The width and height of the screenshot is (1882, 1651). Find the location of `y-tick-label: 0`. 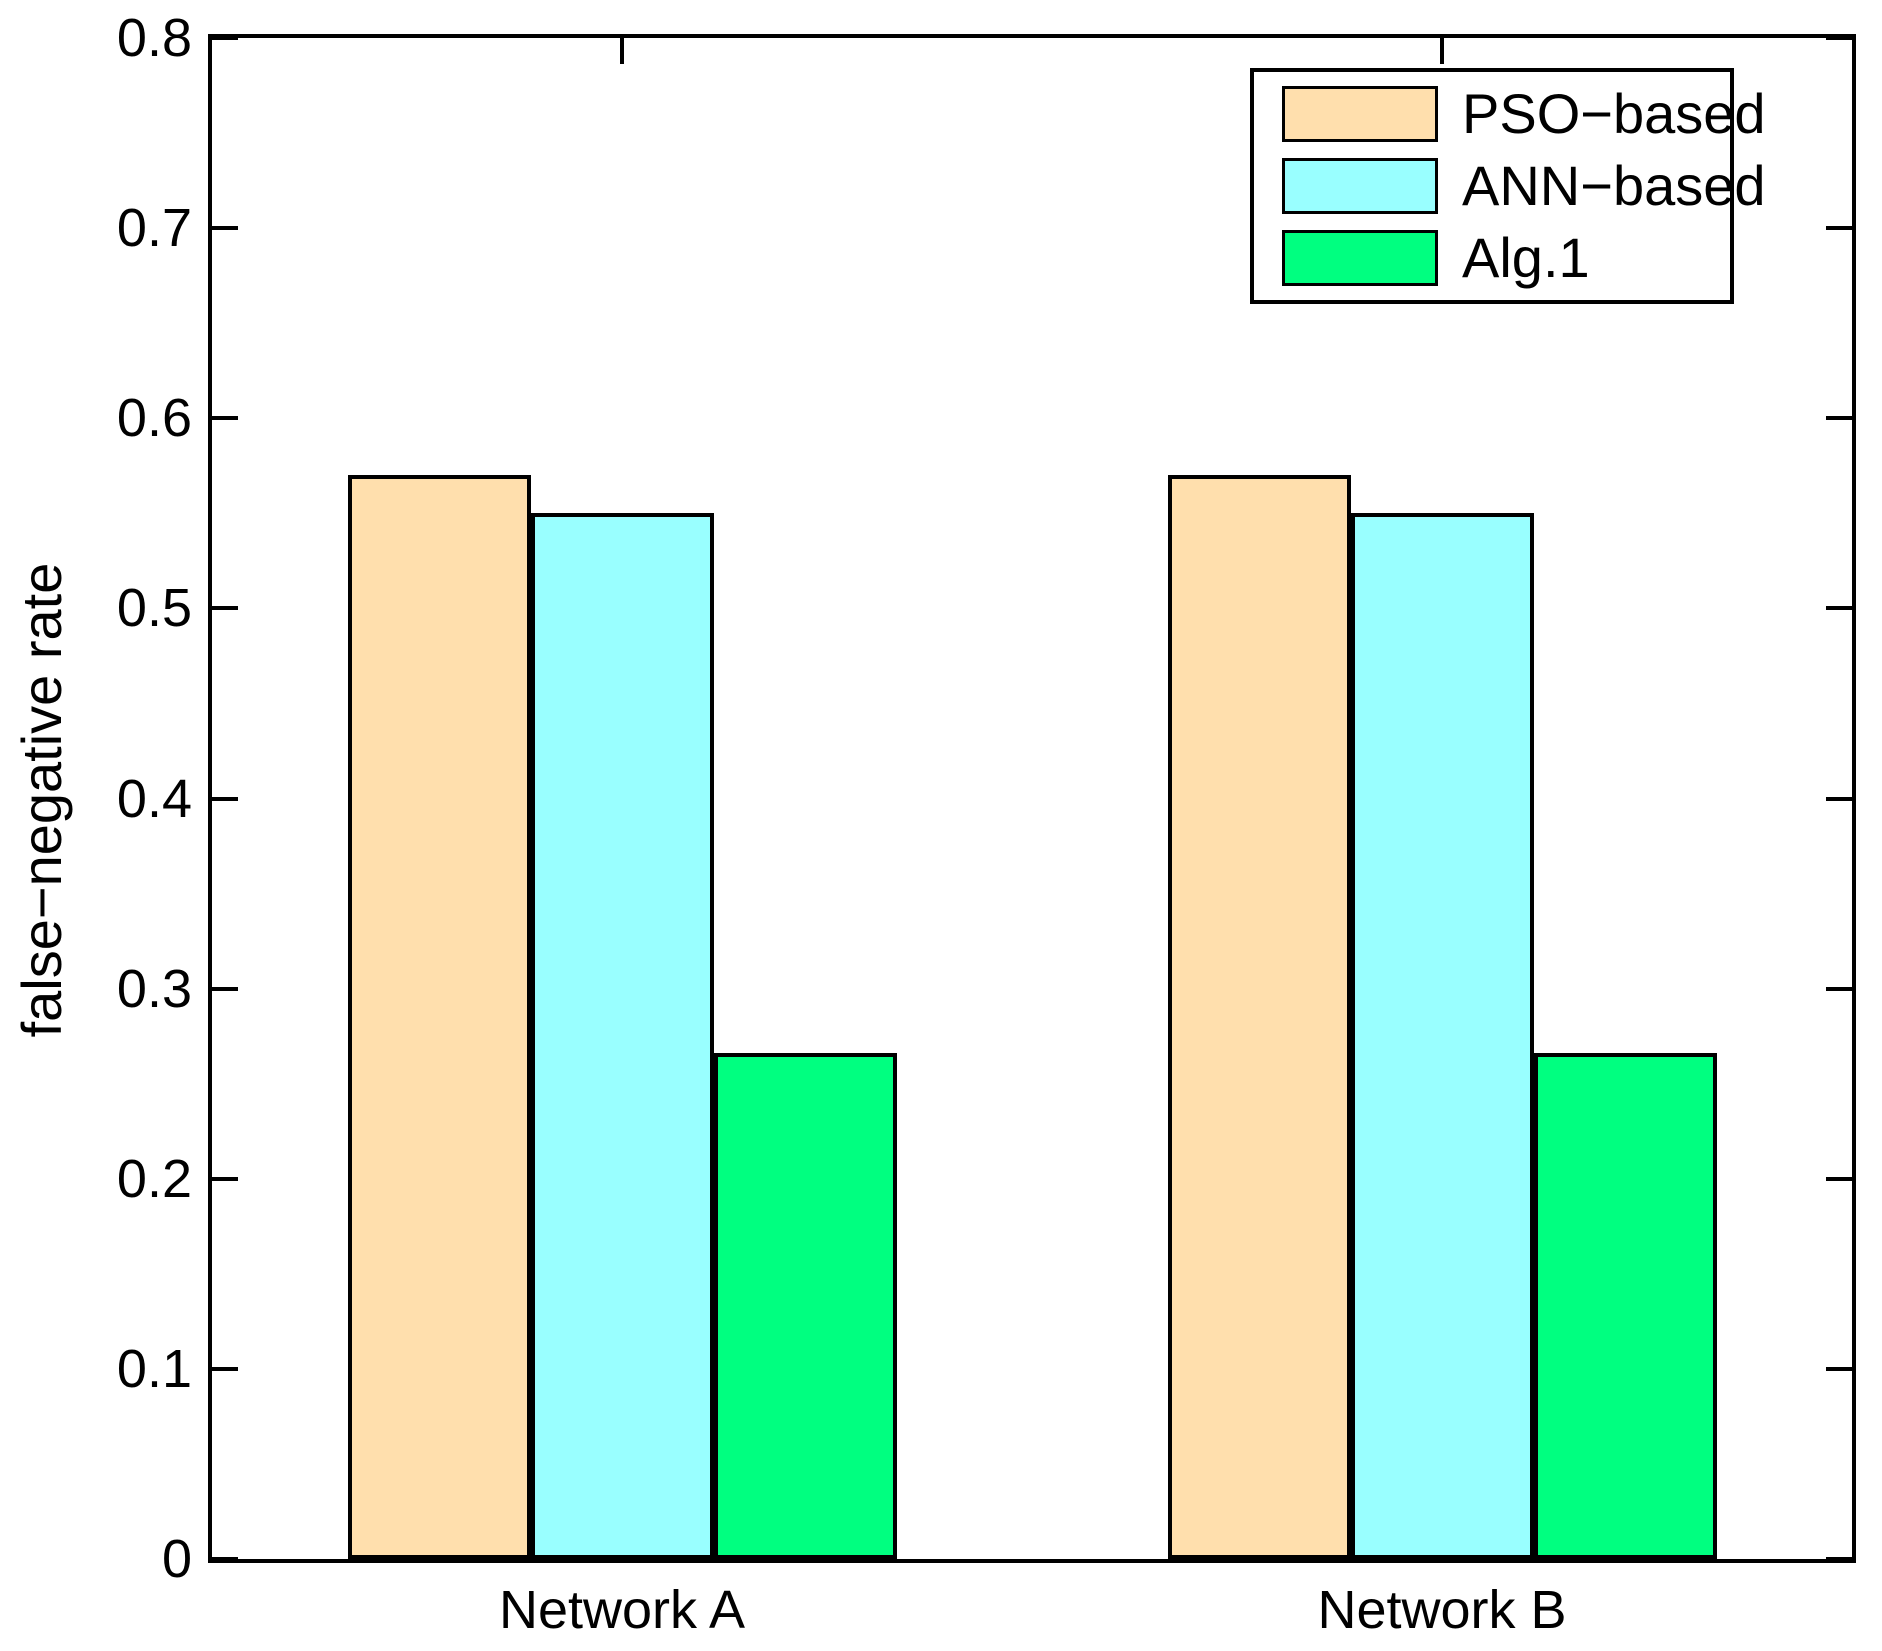

y-tick-label: 0 is located at coordinates (176, 1559).